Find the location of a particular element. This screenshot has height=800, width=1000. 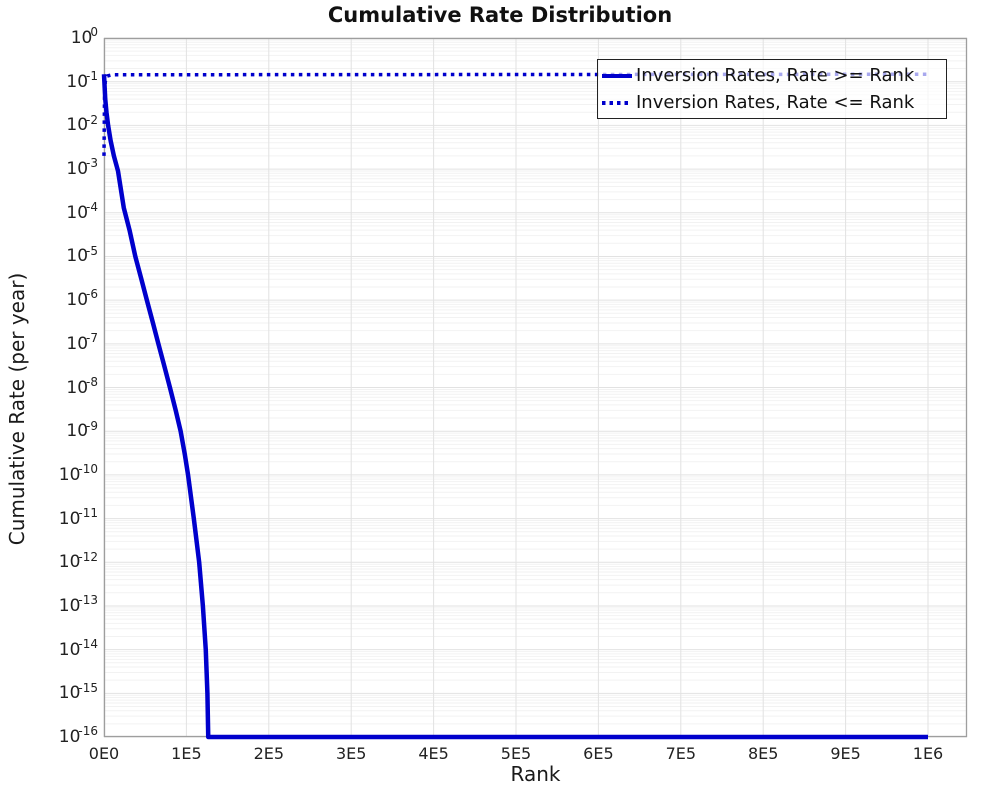

y-tick-label: 10⁻⁵ is located at coordinates (82, 255).